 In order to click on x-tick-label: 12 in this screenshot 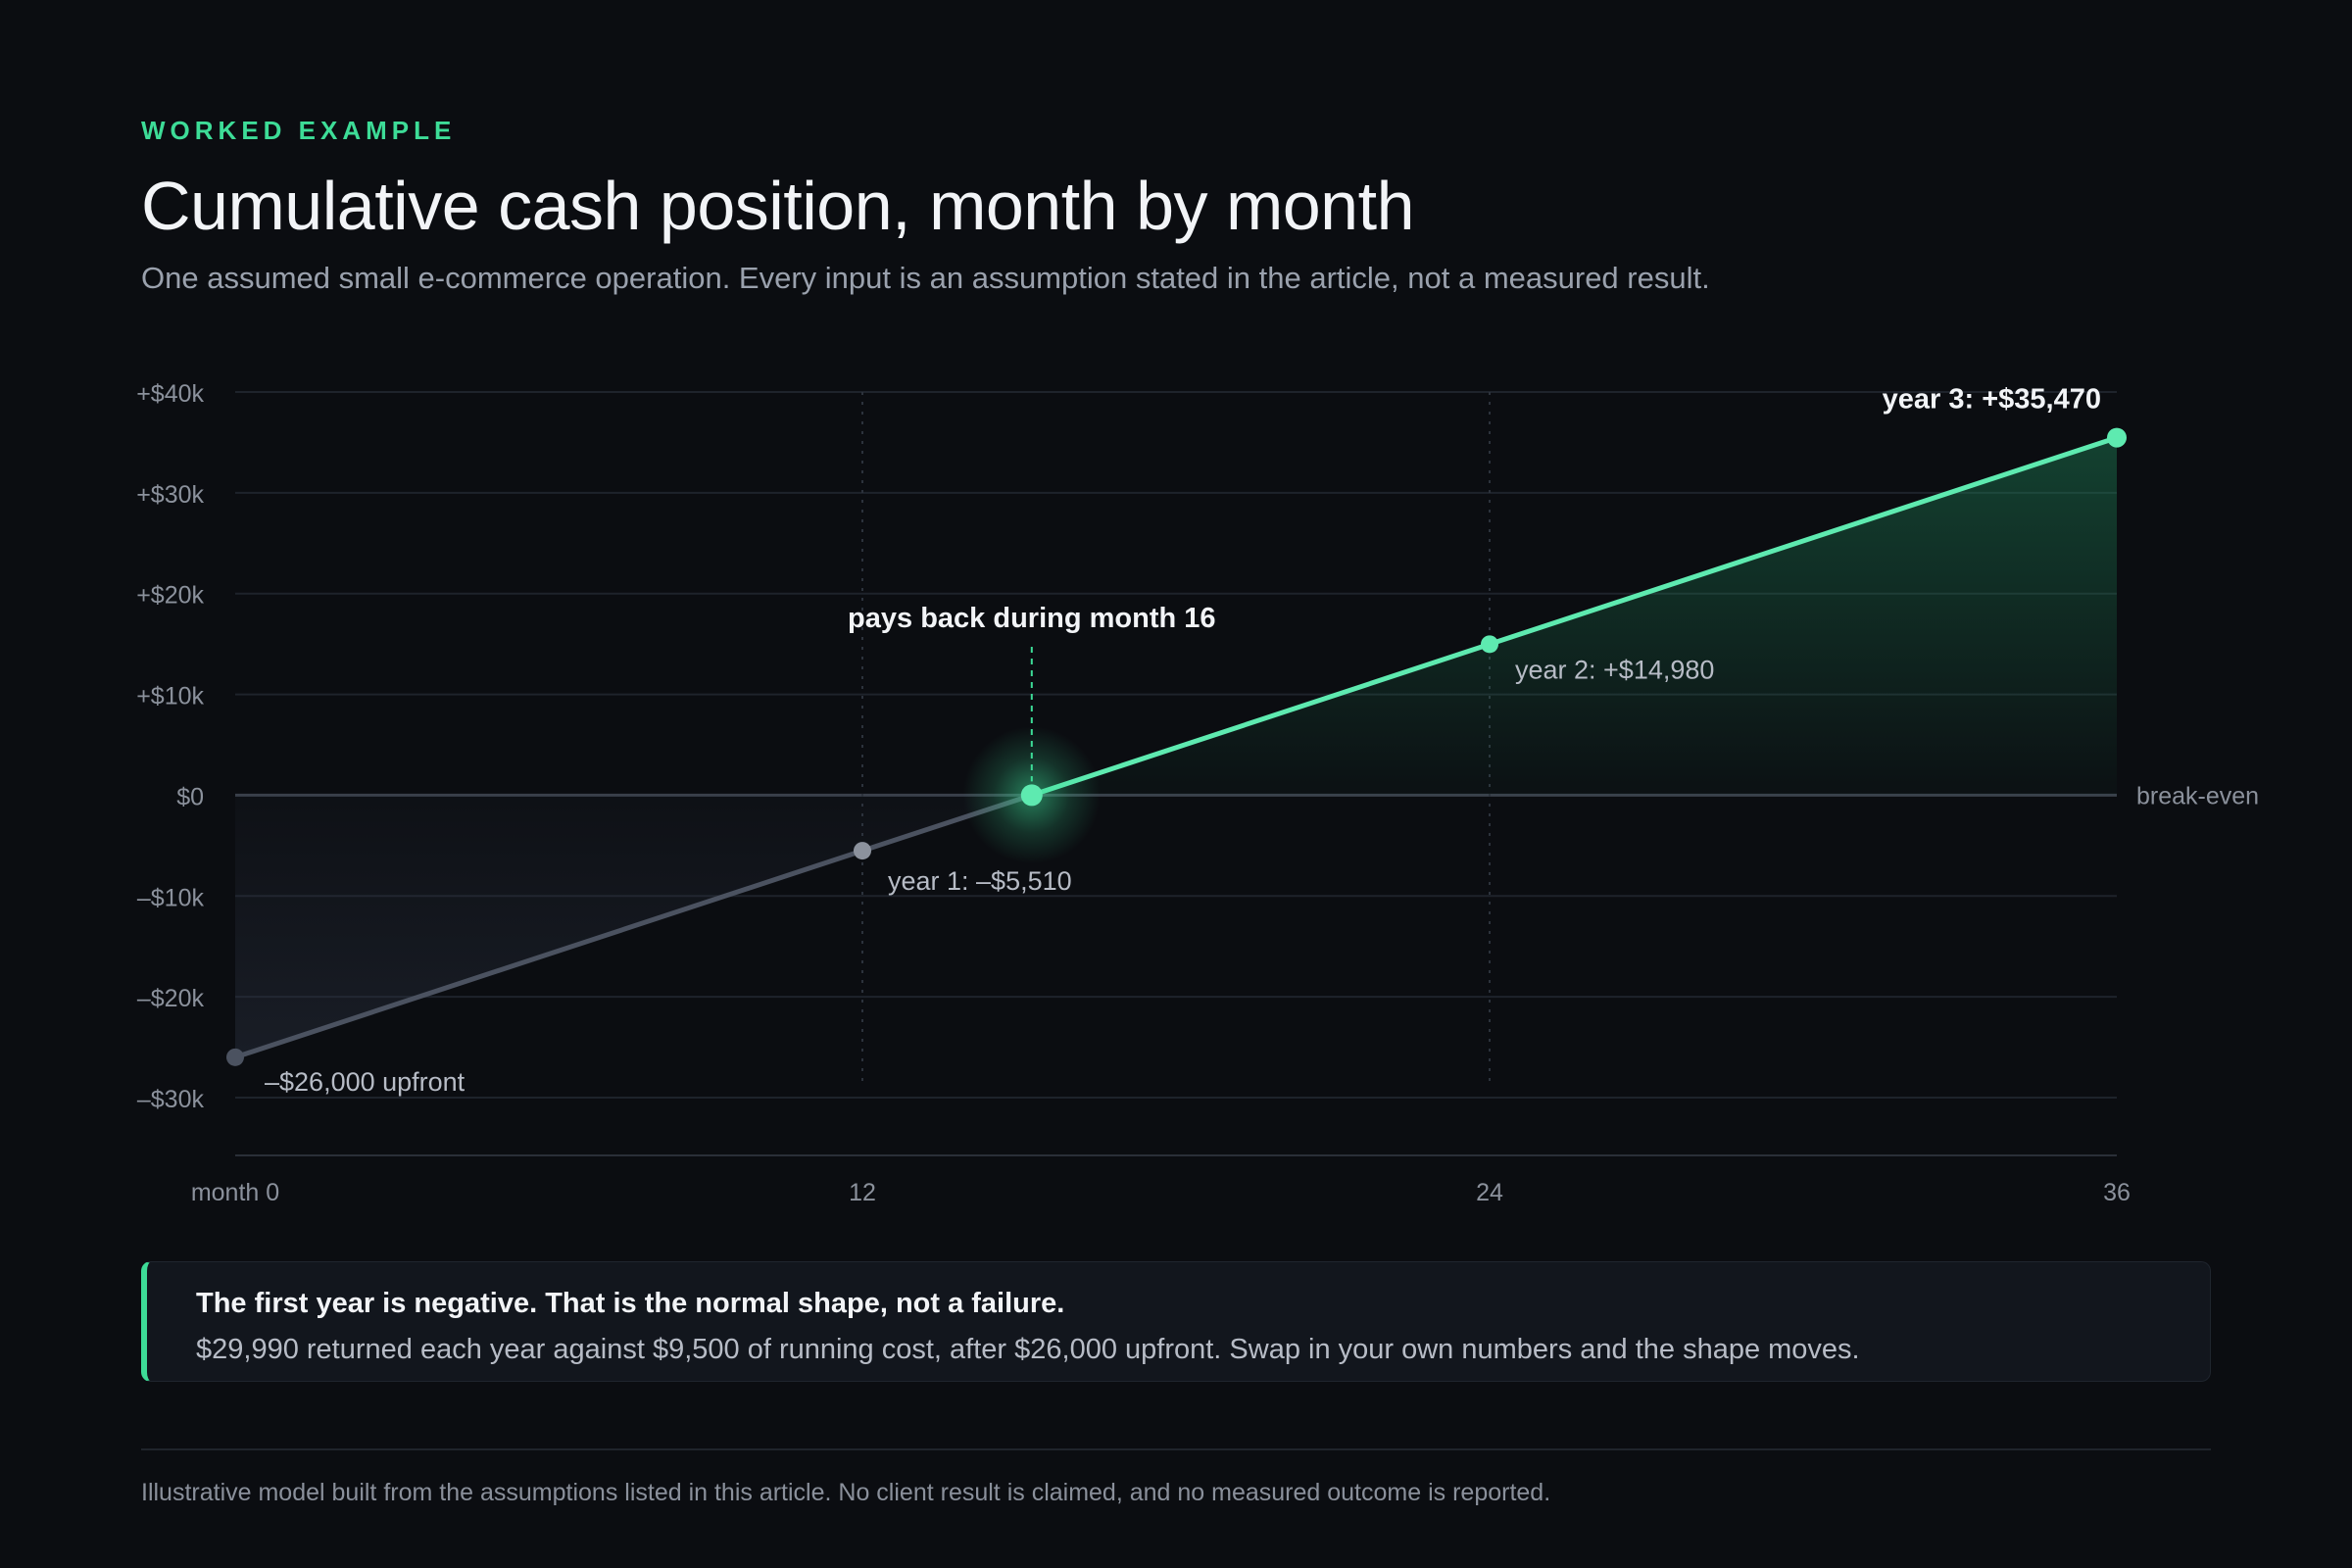, I will do `click(862, 1192)`.